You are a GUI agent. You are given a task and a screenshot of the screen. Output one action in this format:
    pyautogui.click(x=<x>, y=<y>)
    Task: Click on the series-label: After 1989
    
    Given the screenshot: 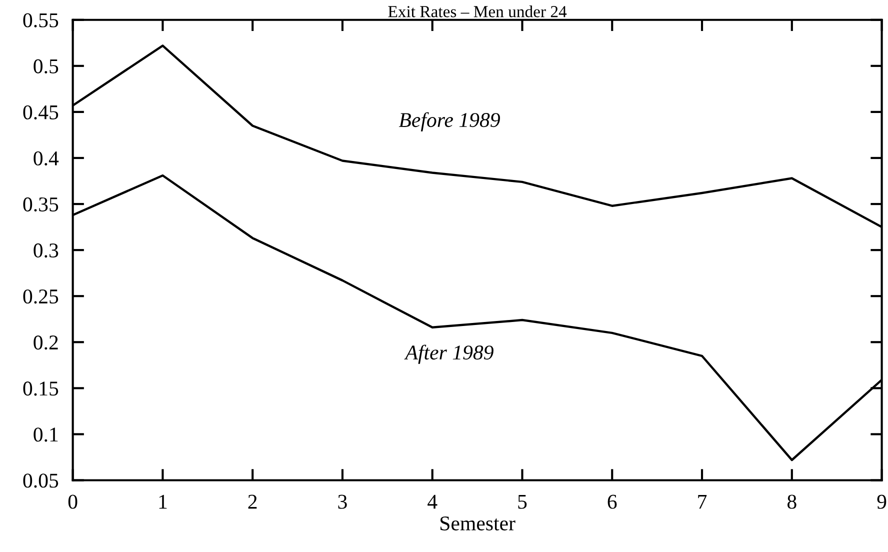 What is the action you would take?
    pyautogui.click(x=449, y=354)
    